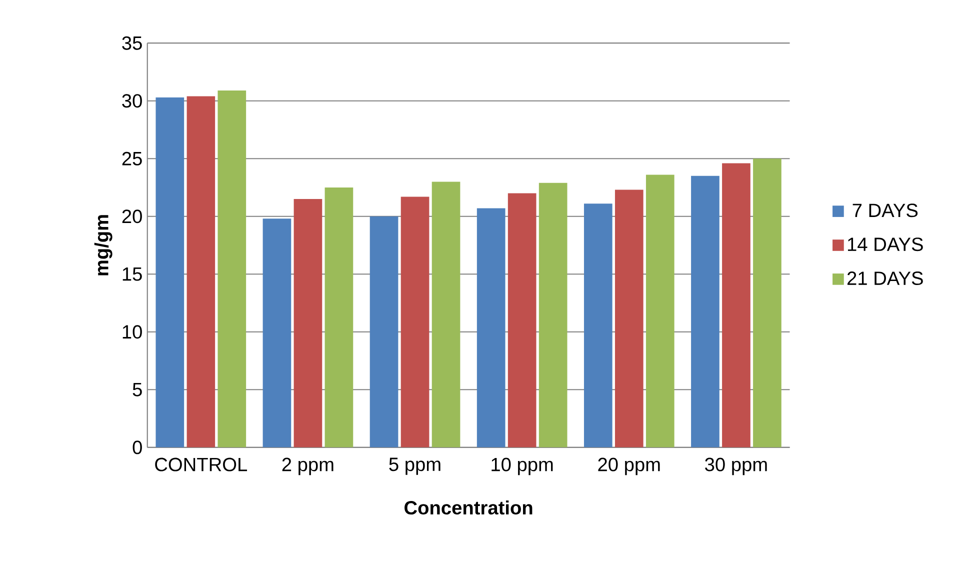 The image size is (956, 582). Describe the element at coordinates (132, 217) in the screenshot. I see `y-tick-label: 20` at that location.